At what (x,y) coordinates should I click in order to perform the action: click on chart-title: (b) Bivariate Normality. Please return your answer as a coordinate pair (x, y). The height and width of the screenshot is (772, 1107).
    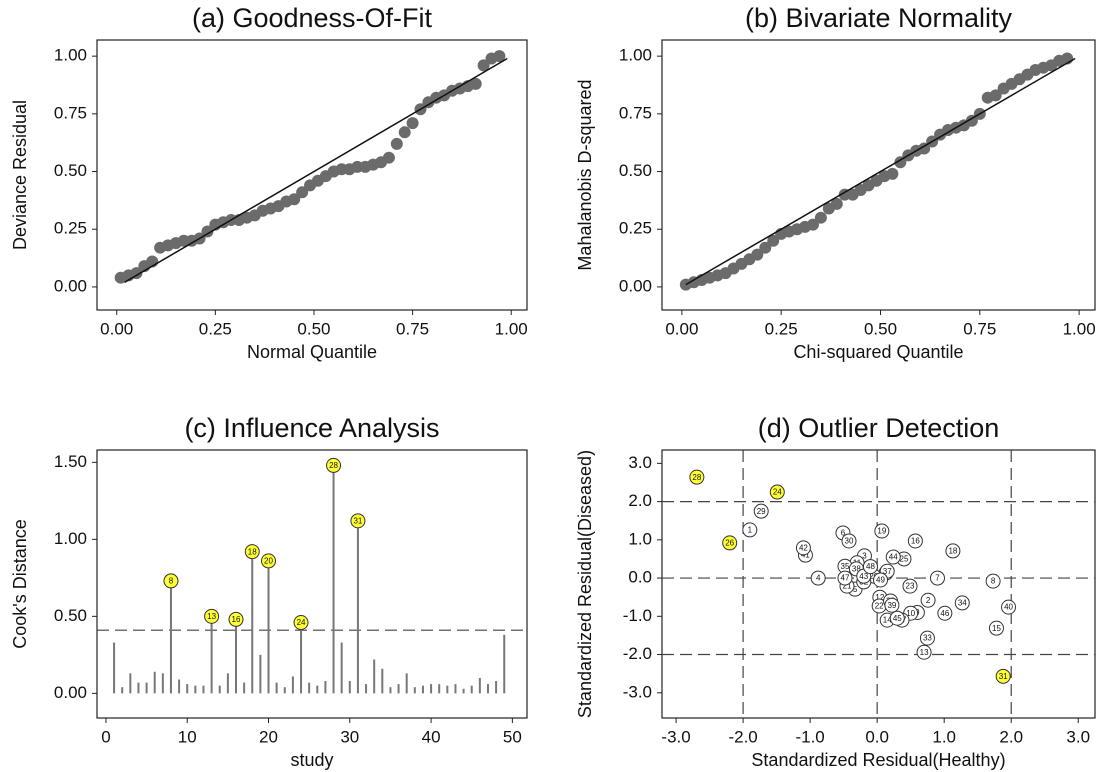
    Looking at the image, I should click on (879, 18).